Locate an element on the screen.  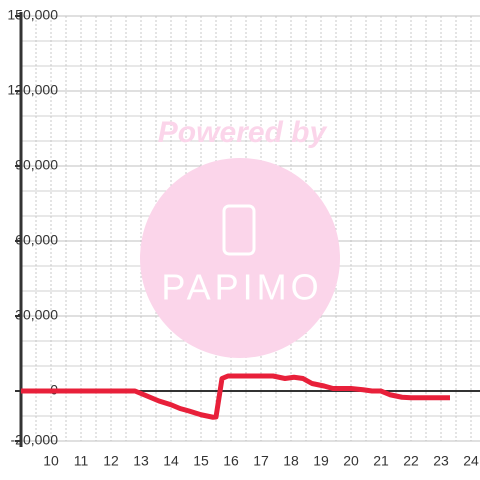
y-tick-label: 120,000 is located at coordinates (32, 90).